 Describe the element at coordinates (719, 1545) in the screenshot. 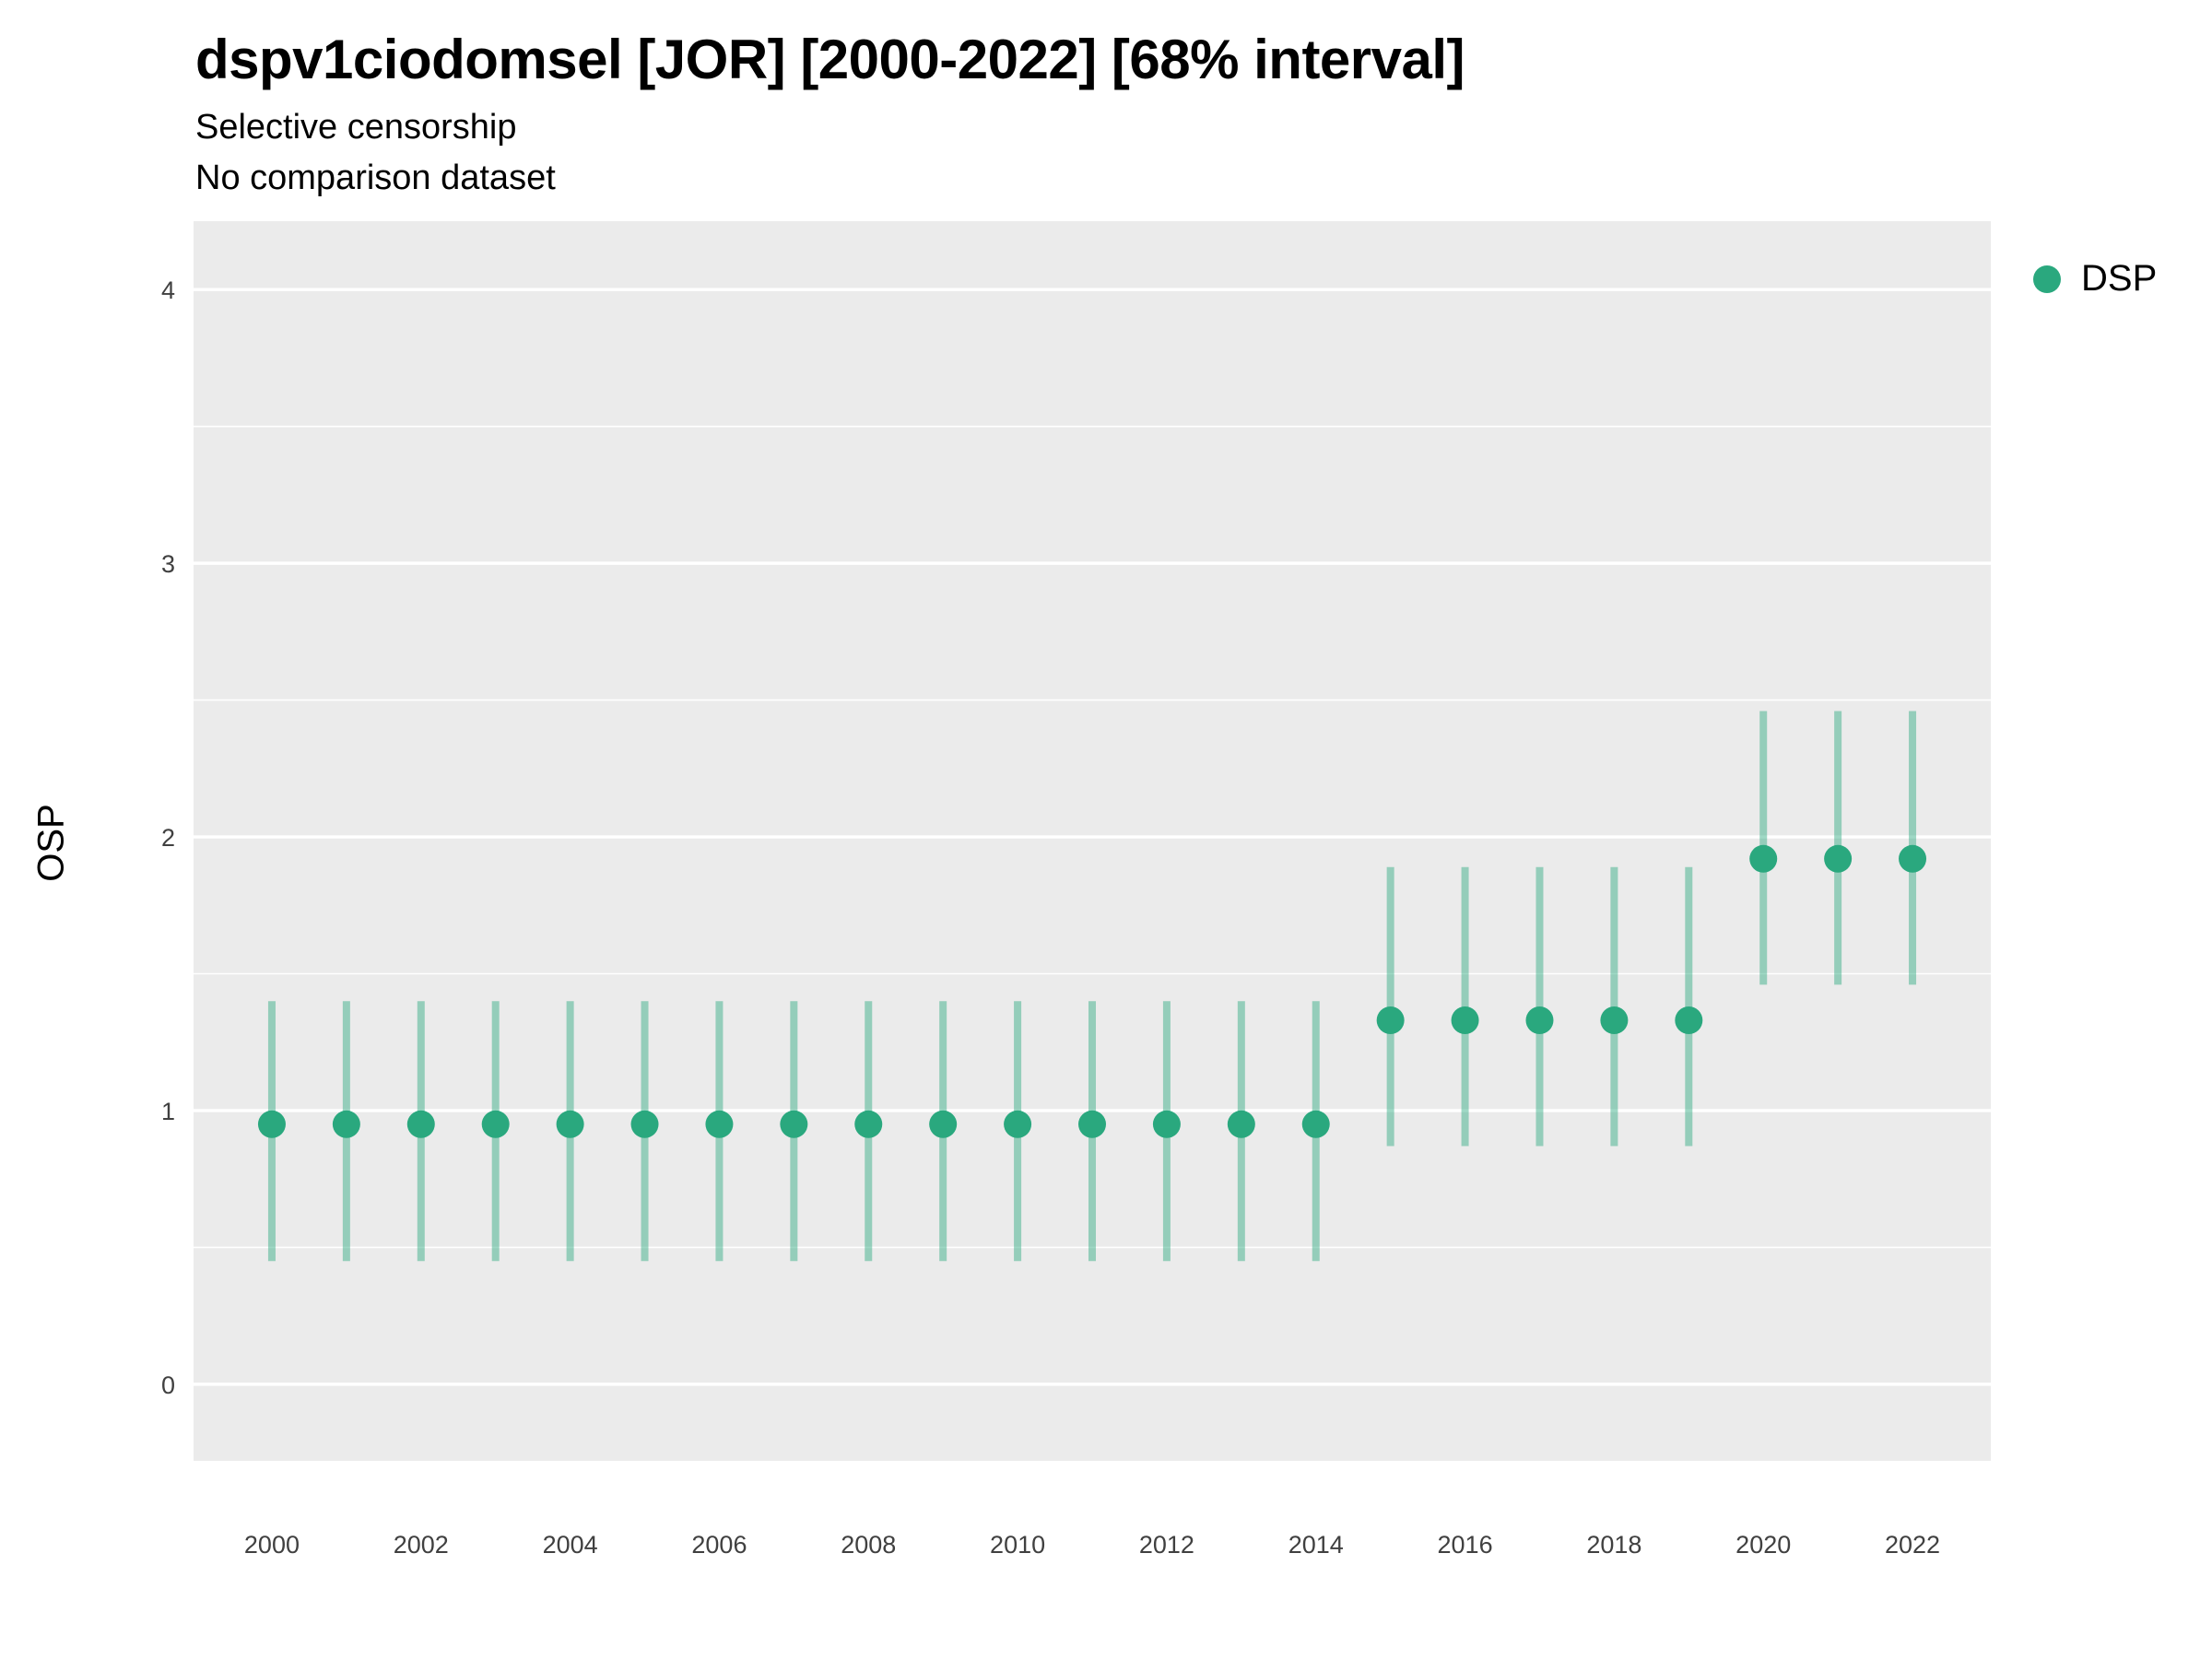

I see `x-tick-label: 2006` at that location.